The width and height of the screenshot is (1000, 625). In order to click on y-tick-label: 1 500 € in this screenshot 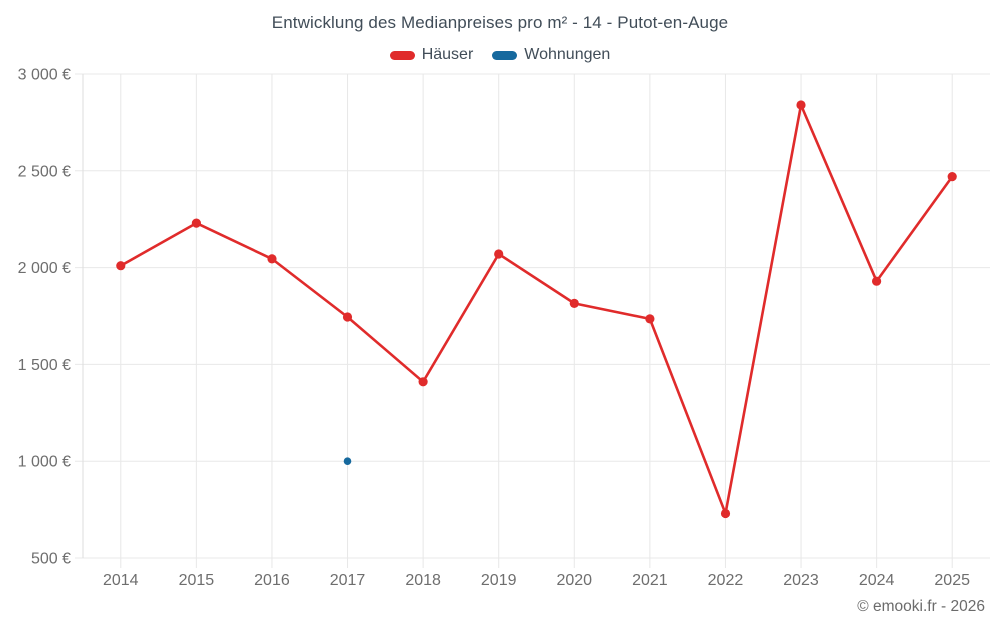, I will do `click(44, 365)`.